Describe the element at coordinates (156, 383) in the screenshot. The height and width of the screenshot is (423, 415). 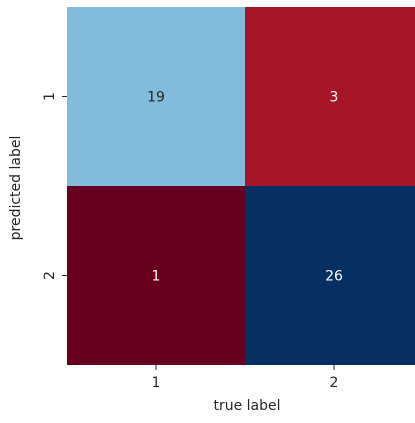
I see `x-tick-label-1: 1` at that location.